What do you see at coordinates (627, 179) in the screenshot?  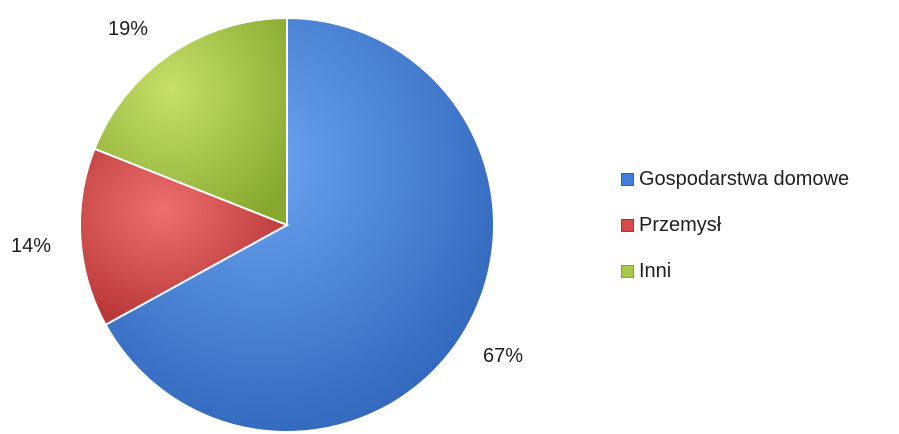 I see `legend-swatch-gospodarstwa-domowe` at bounding box center [627, 179].